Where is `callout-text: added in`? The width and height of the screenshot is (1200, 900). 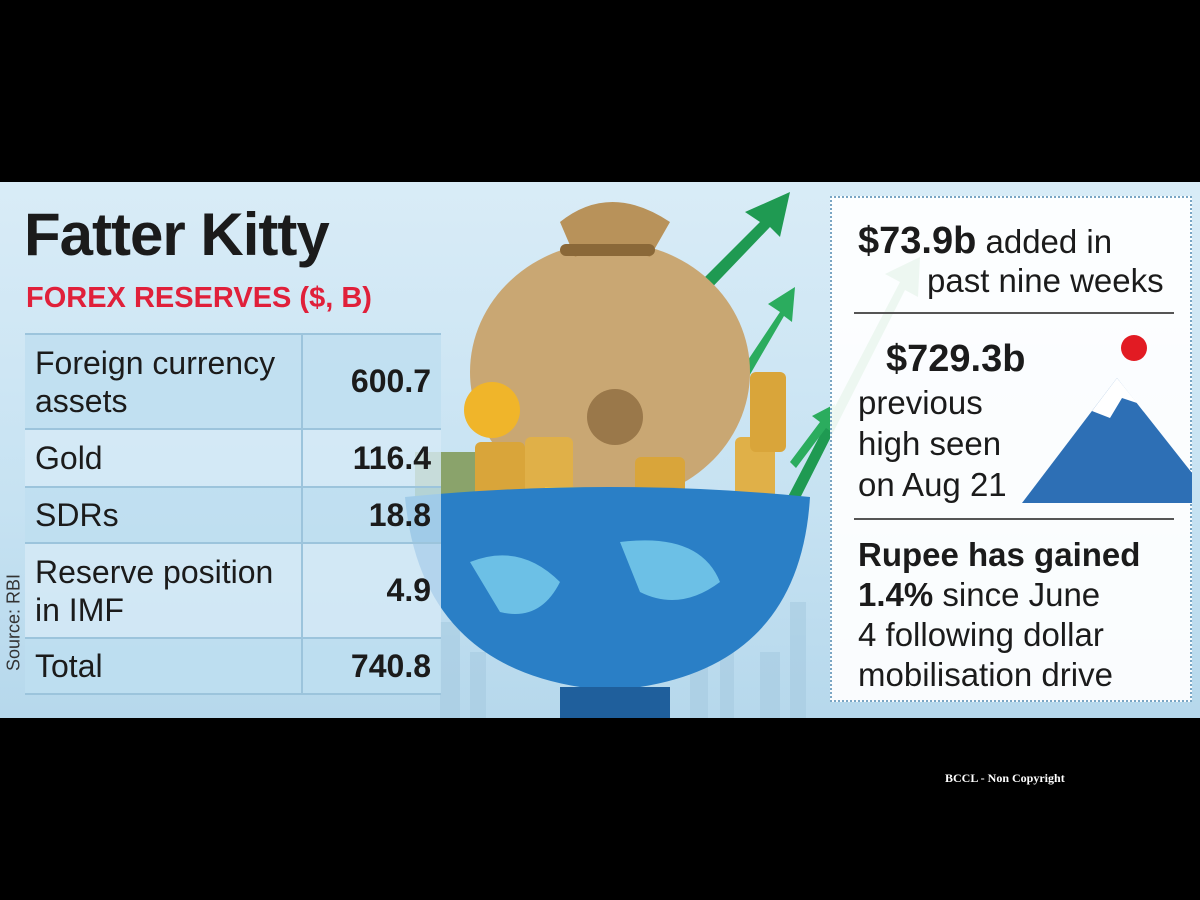 callout-text: added in is located at coordinates (1049, 241).